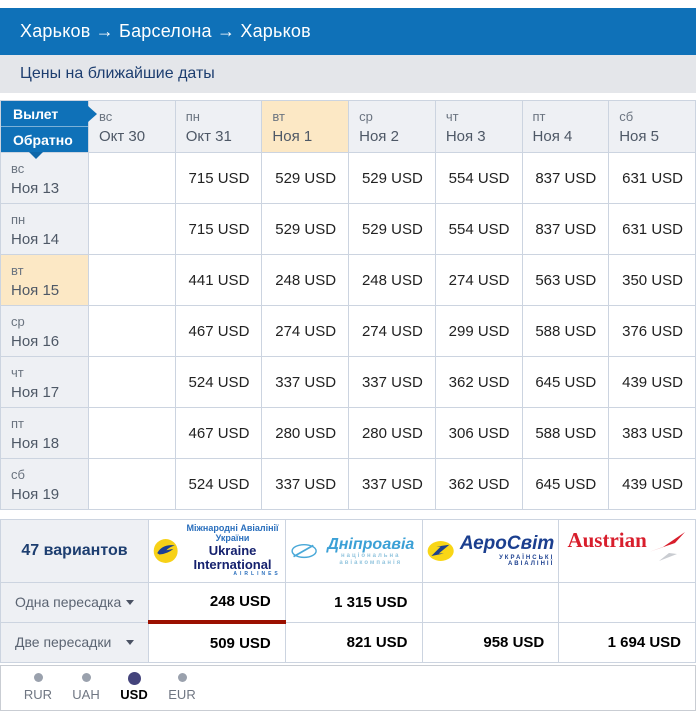  I want to click on currency-option-eur: EUR, so click(182, 687).